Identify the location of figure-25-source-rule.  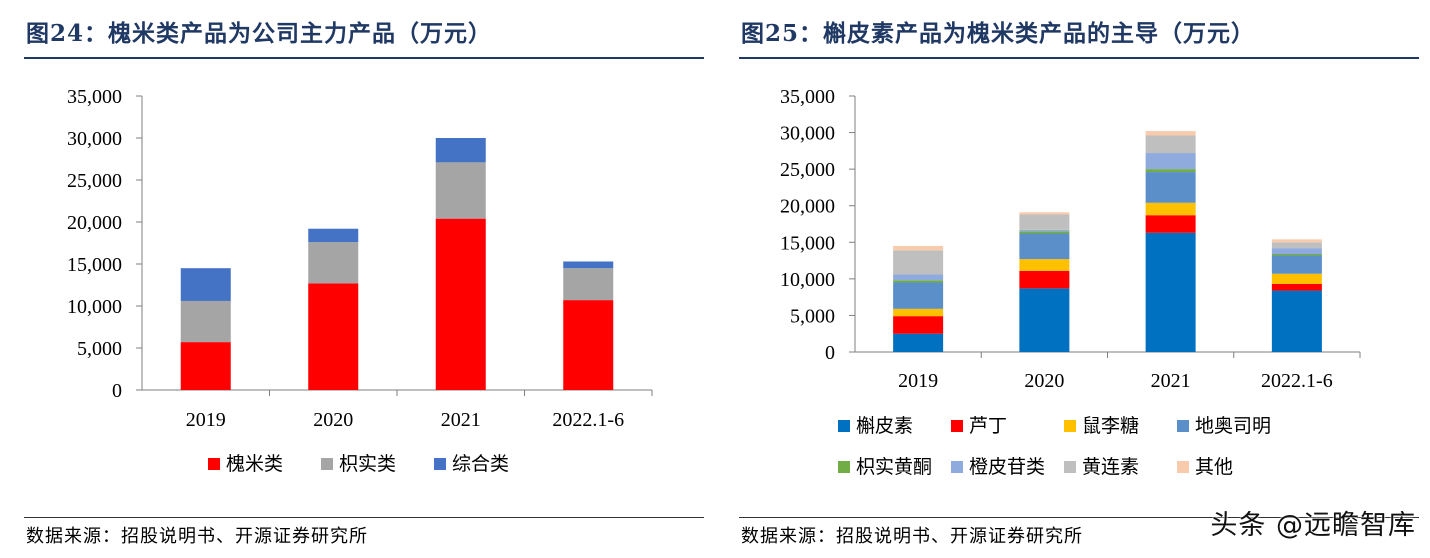
(1079, 517).